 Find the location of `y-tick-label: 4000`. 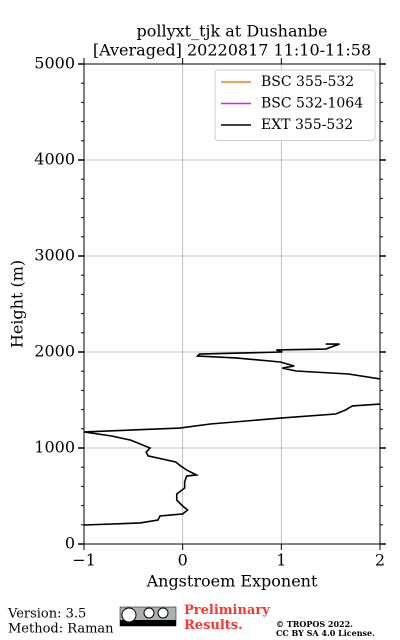

y-tick-label: 4000 is located at coordinates (54, 159).